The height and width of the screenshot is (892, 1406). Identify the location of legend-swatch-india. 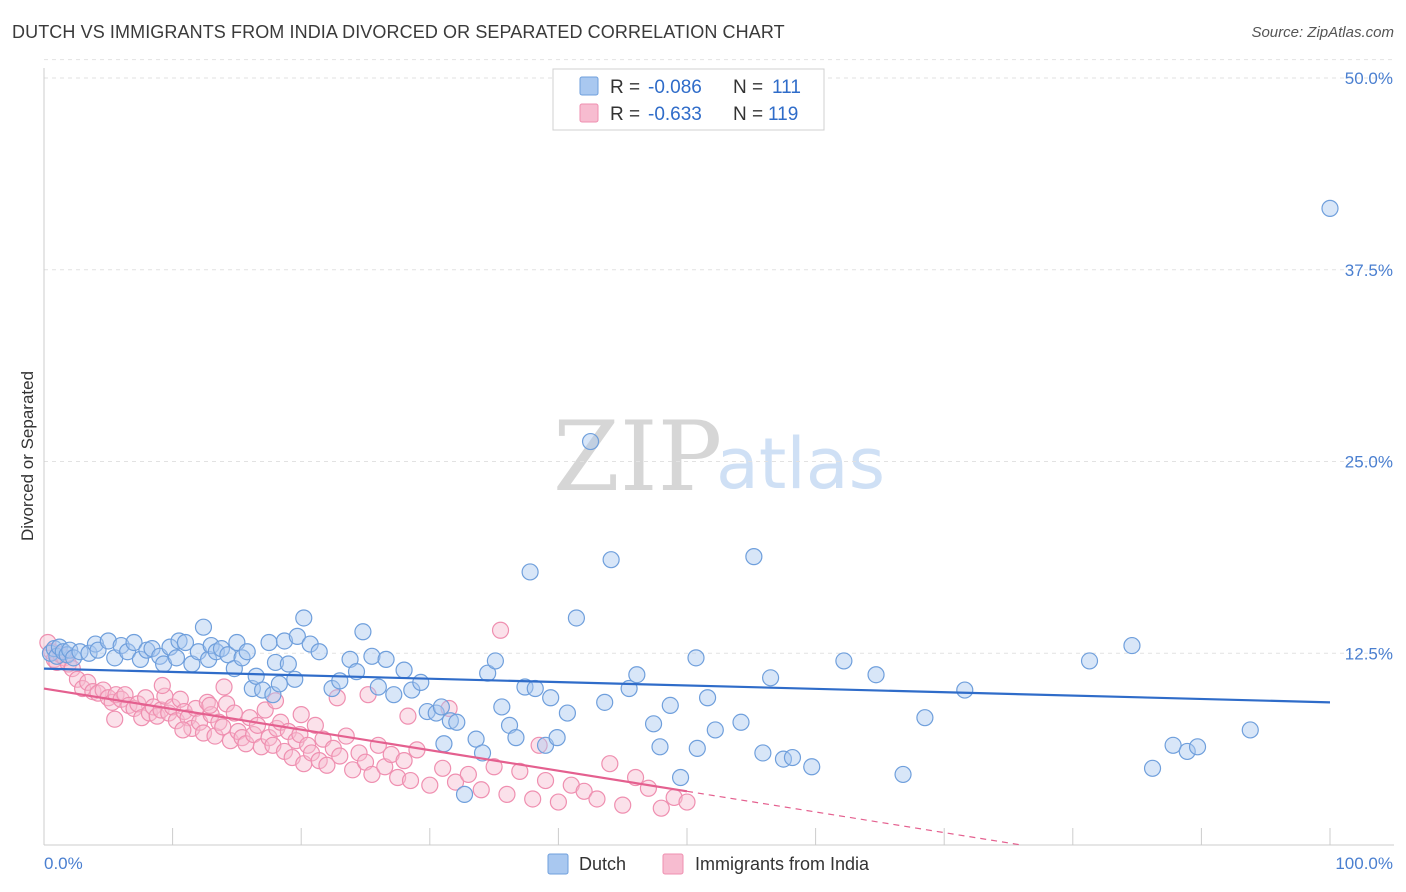
(589, 113).